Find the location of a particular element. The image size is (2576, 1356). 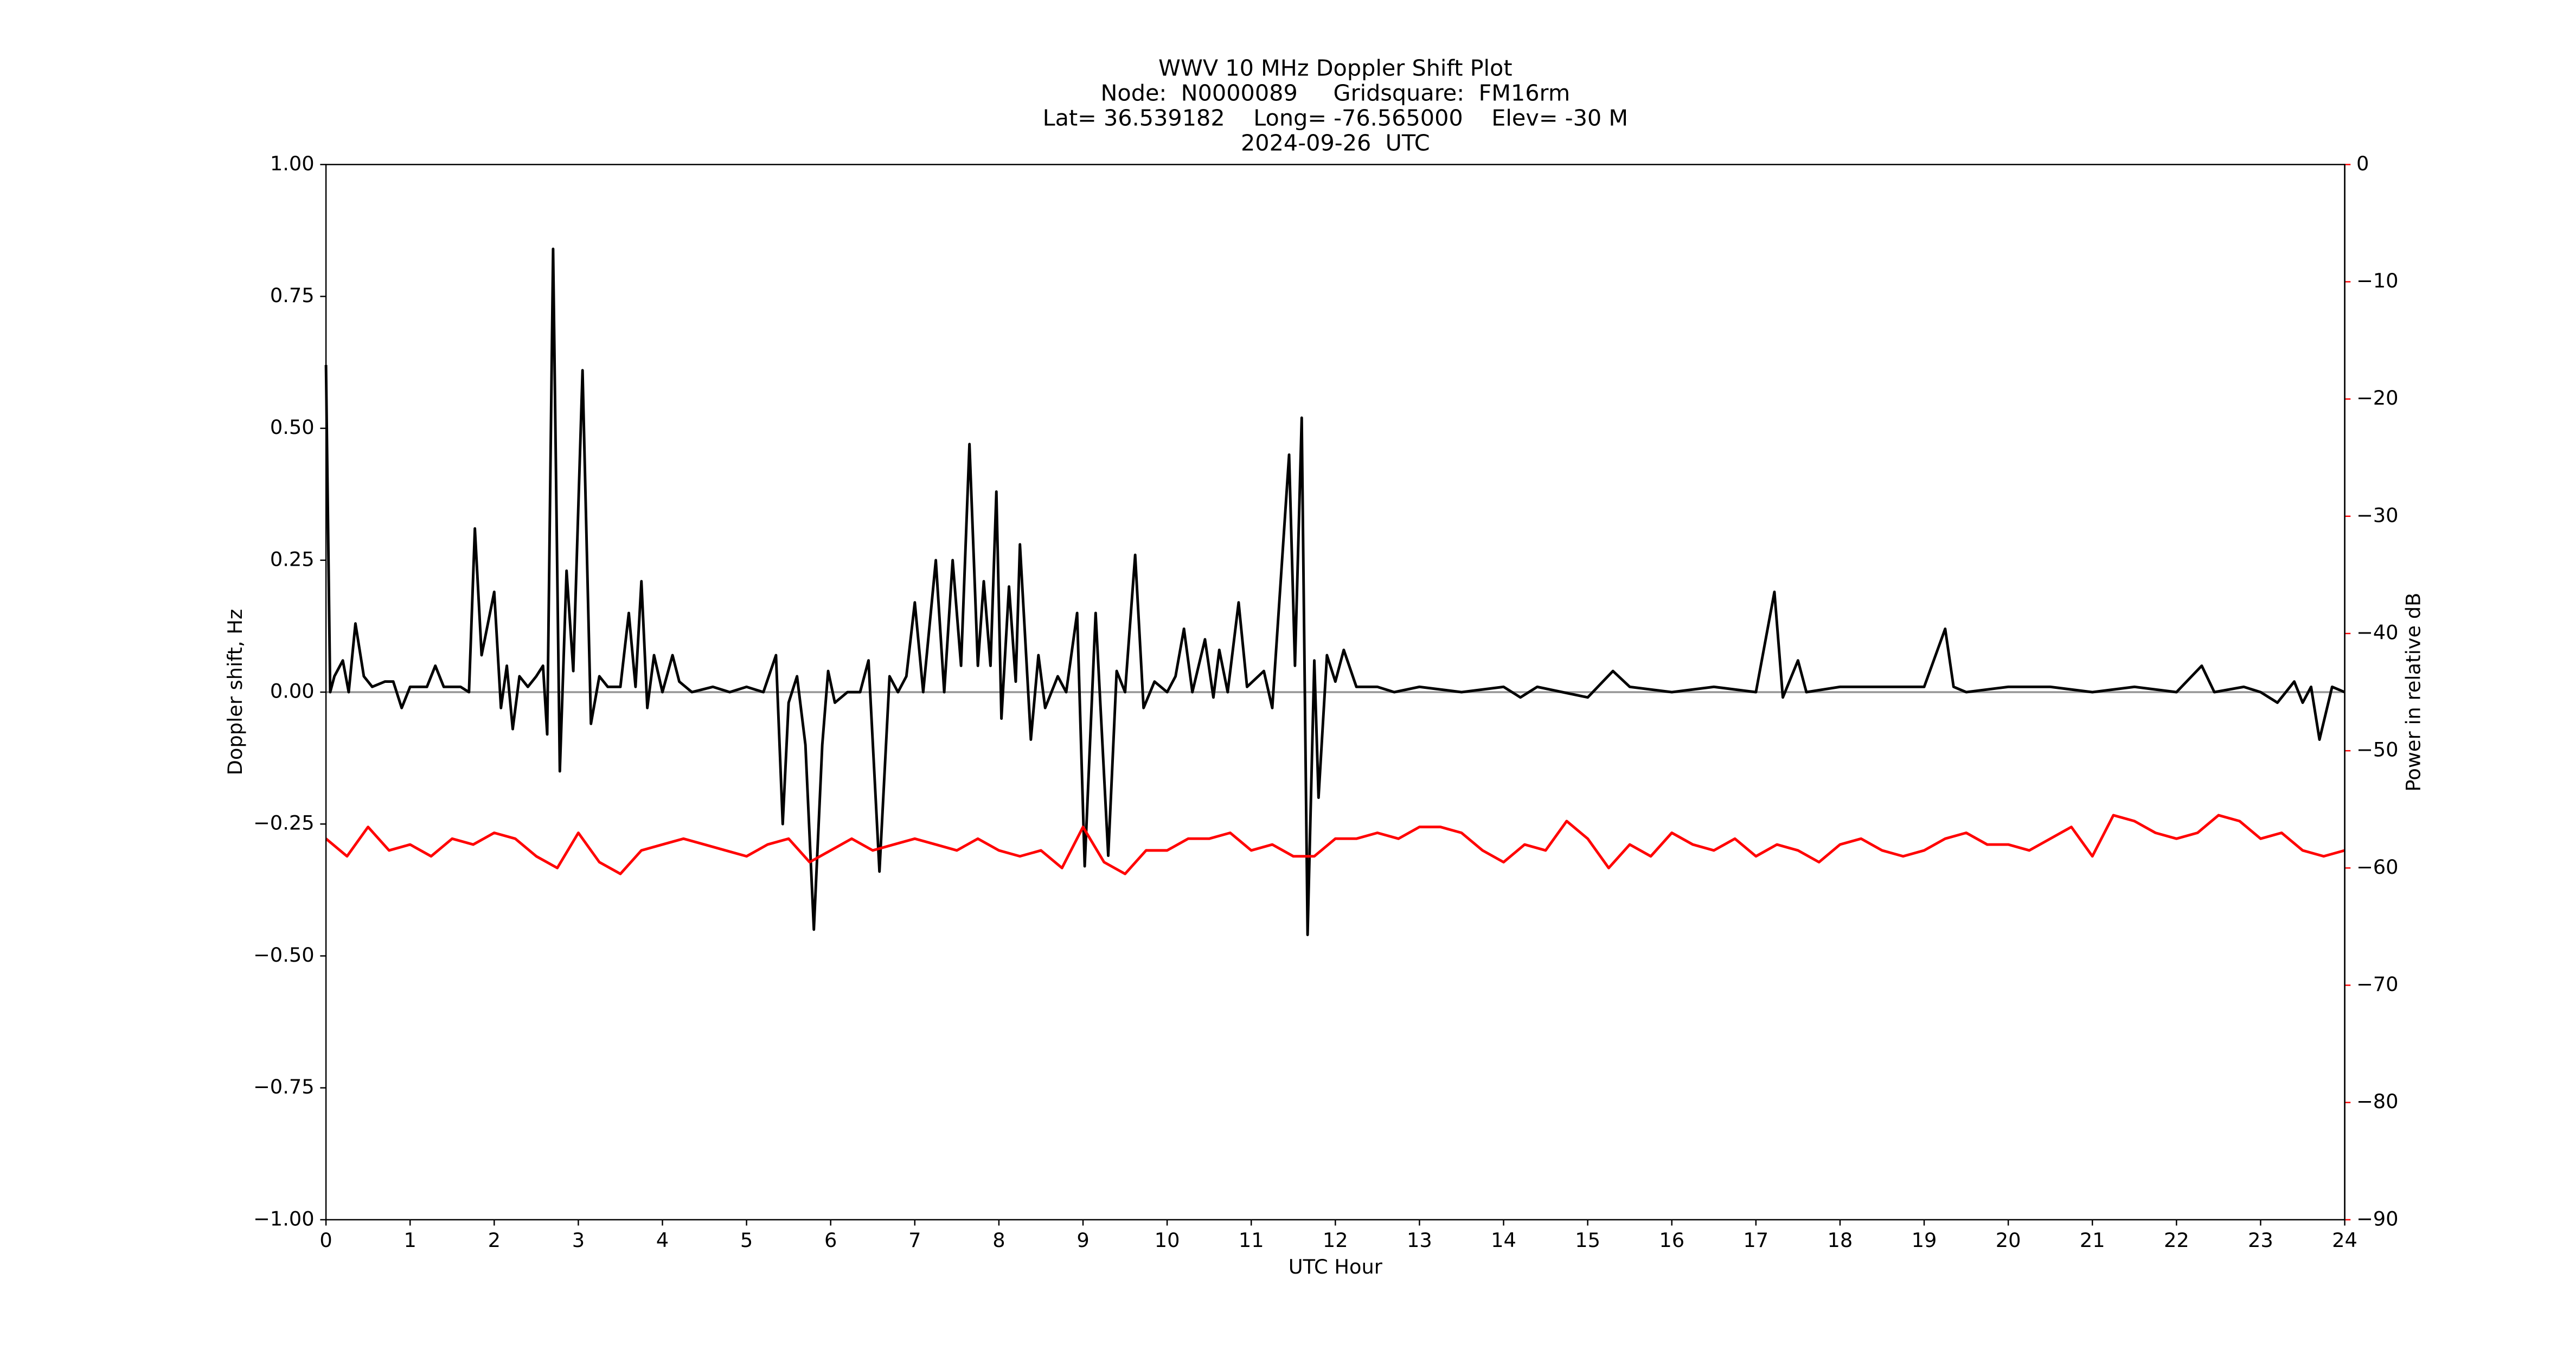

y2-tick-label: −10 is located at coordinates (2377, 280).